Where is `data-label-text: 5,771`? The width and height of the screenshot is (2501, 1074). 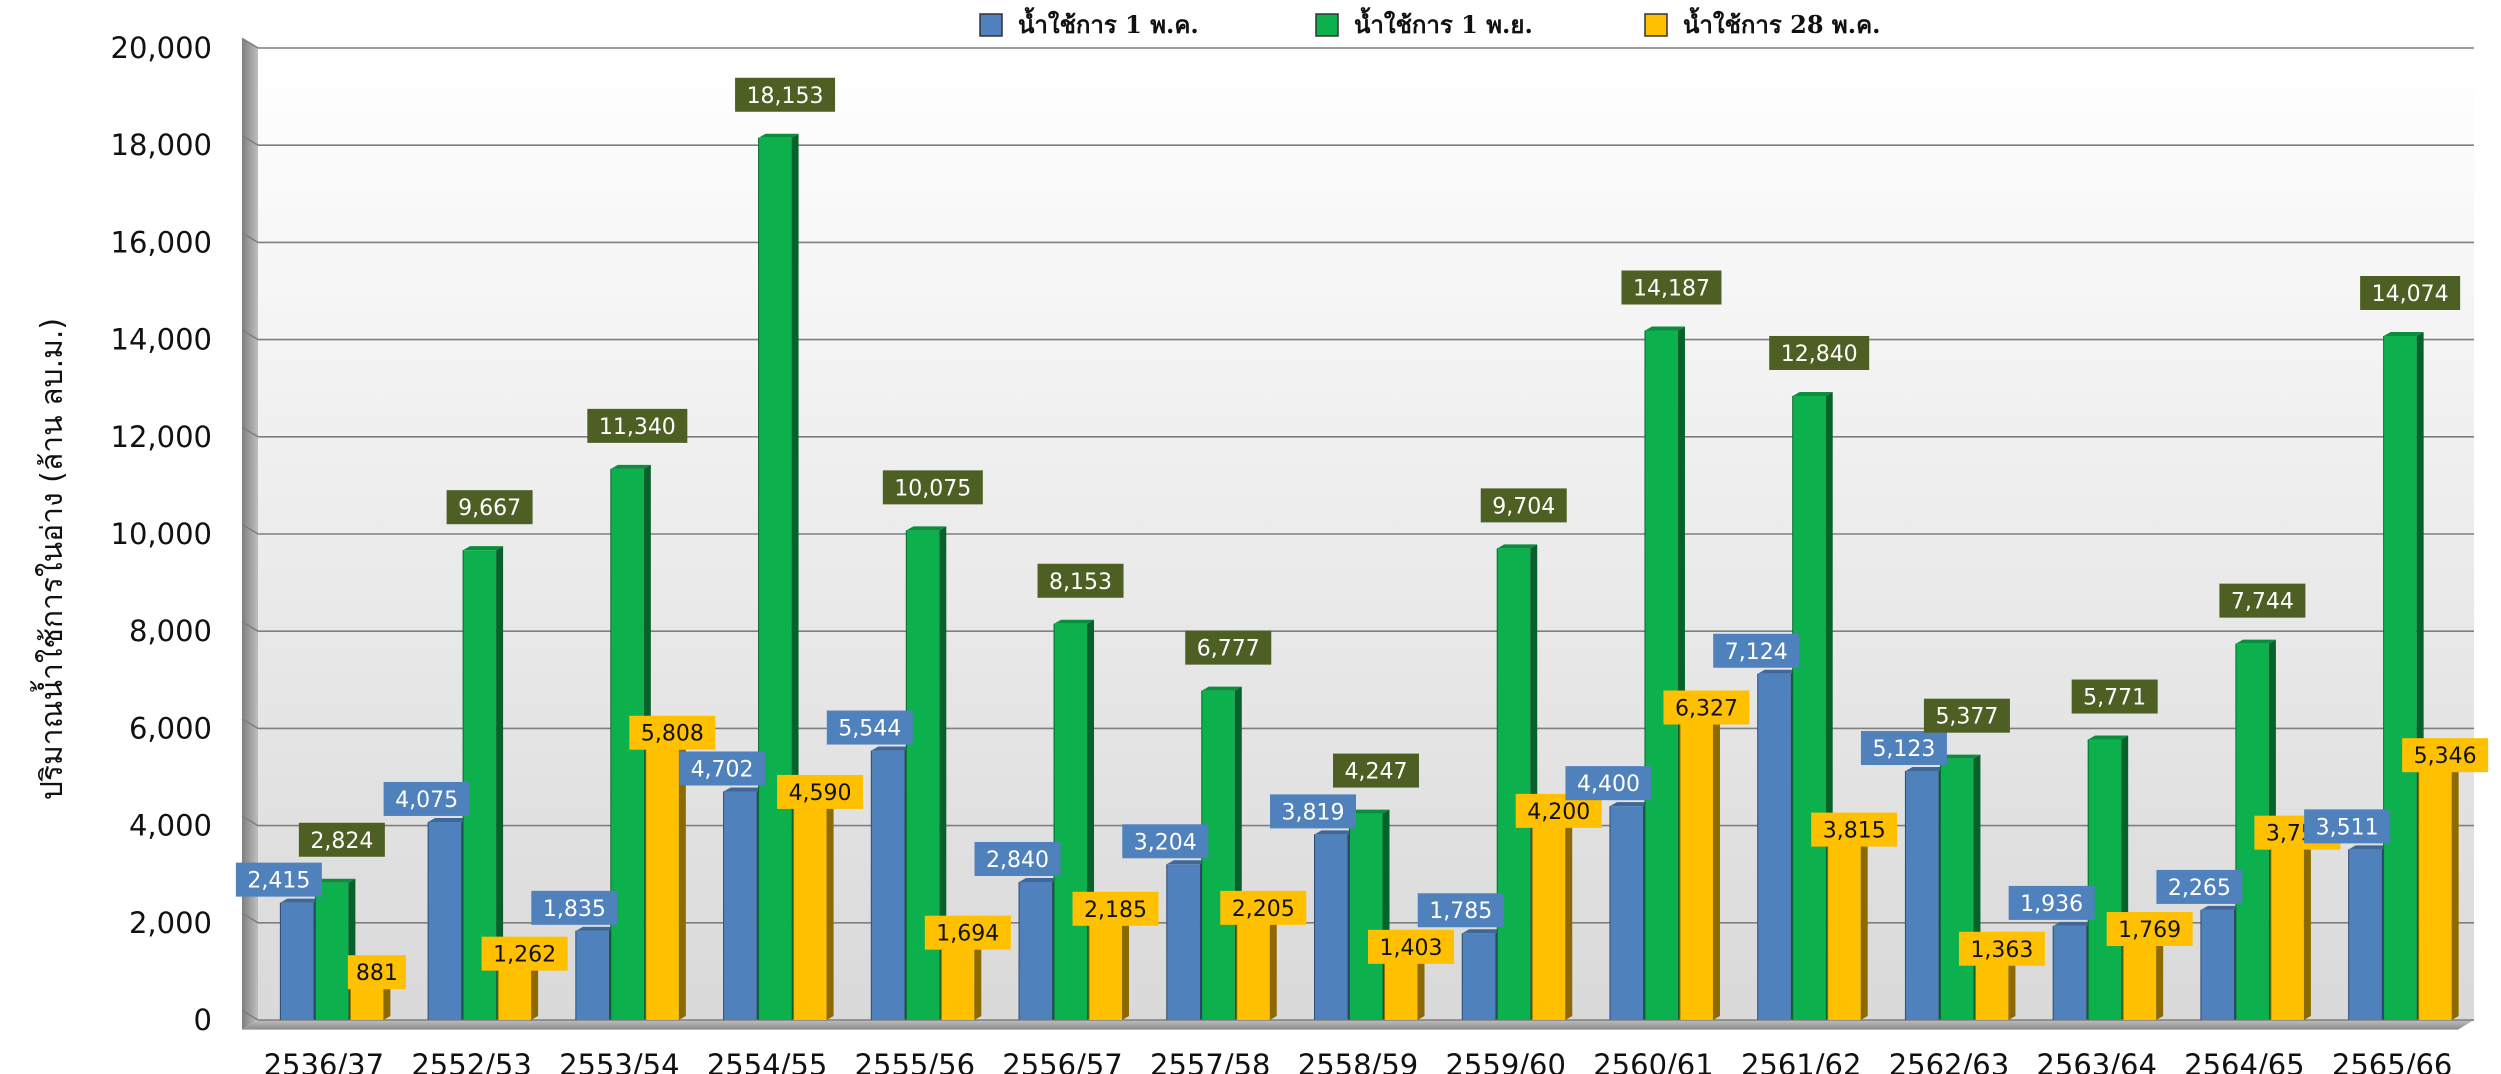
data-label-text: 5,771 is located at coordinates (2114, 698).